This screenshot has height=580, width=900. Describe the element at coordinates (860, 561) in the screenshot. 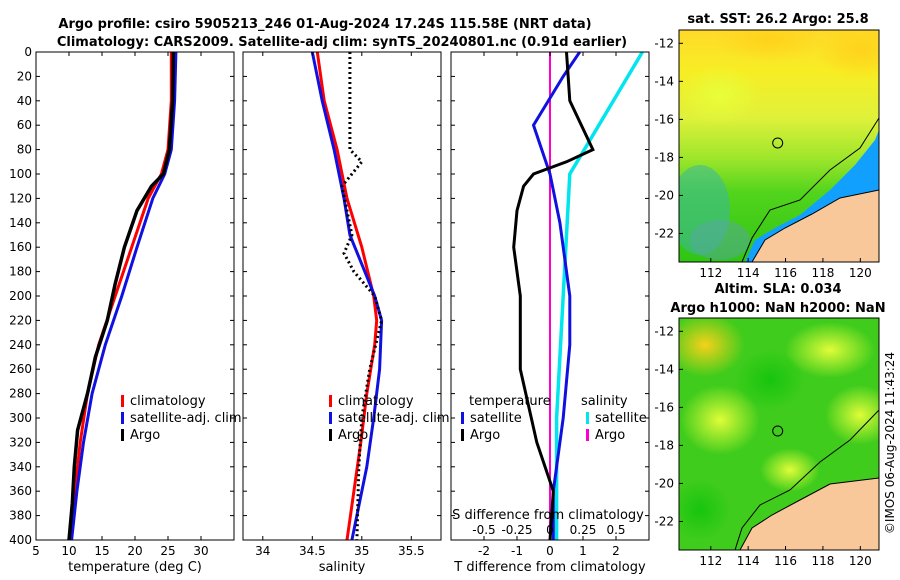

I see `map-x-tick-label: 120` at that location.